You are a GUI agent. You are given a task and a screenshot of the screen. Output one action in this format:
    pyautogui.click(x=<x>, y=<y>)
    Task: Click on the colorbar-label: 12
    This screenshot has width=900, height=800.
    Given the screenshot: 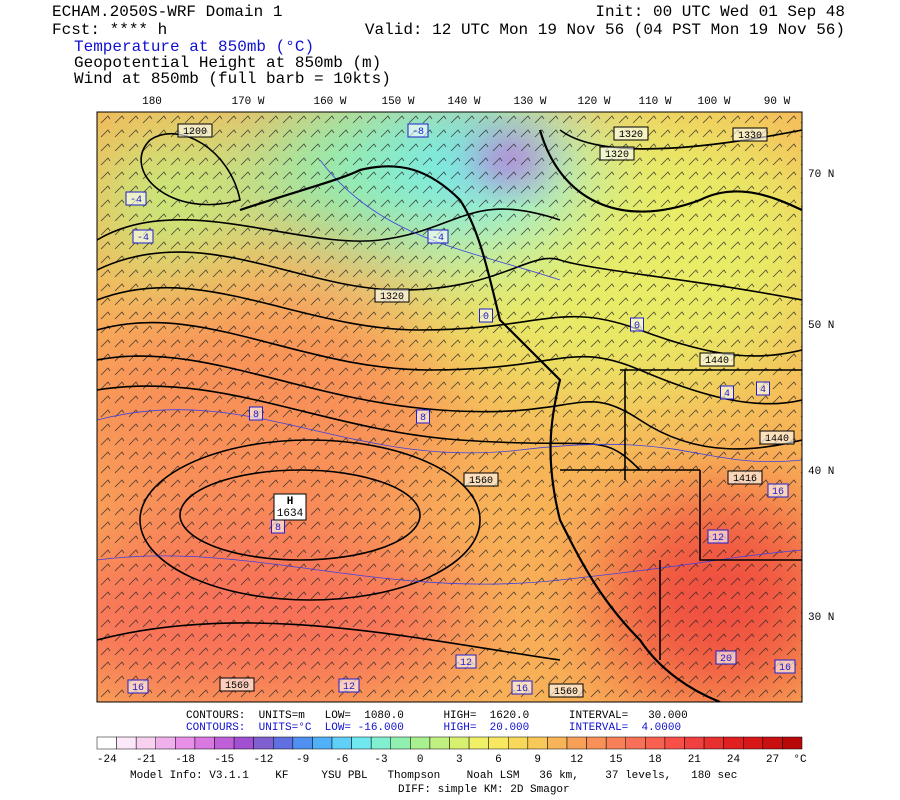 What is the action you would take?
    pyautogui.click(x=576, y=760)
    